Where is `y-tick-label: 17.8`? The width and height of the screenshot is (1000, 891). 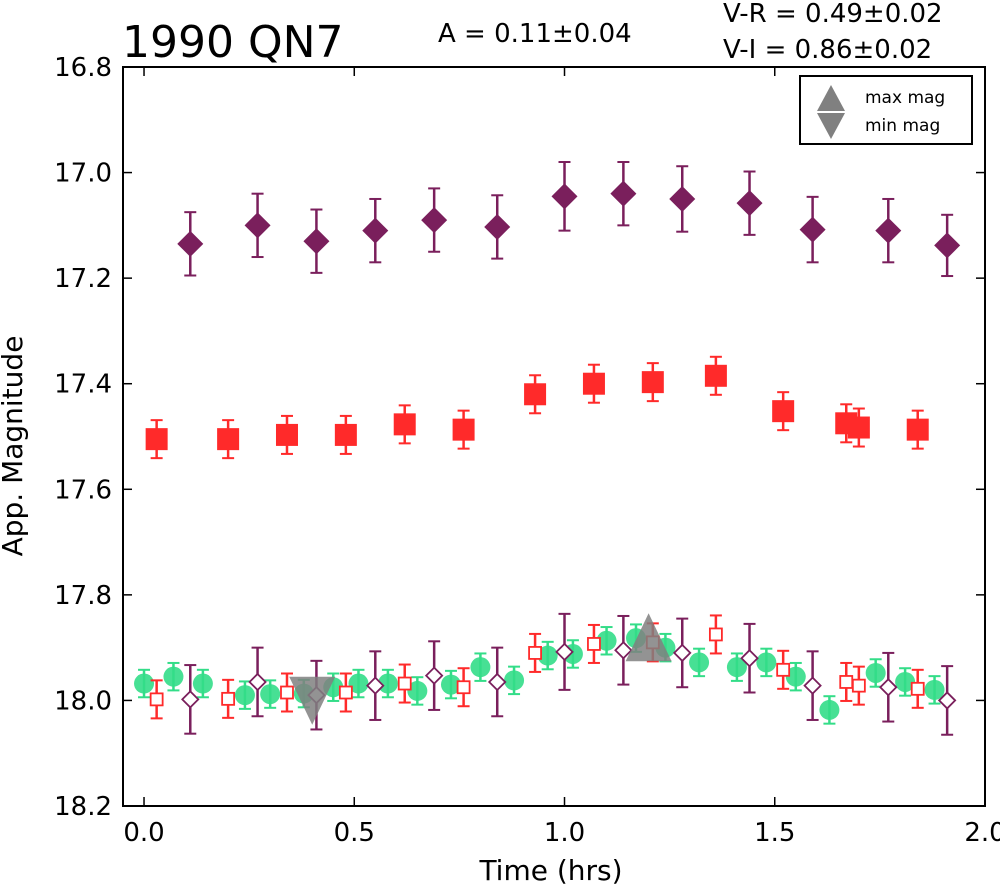
y-tick-label: 17.8 is located at coordinates (83, 596).